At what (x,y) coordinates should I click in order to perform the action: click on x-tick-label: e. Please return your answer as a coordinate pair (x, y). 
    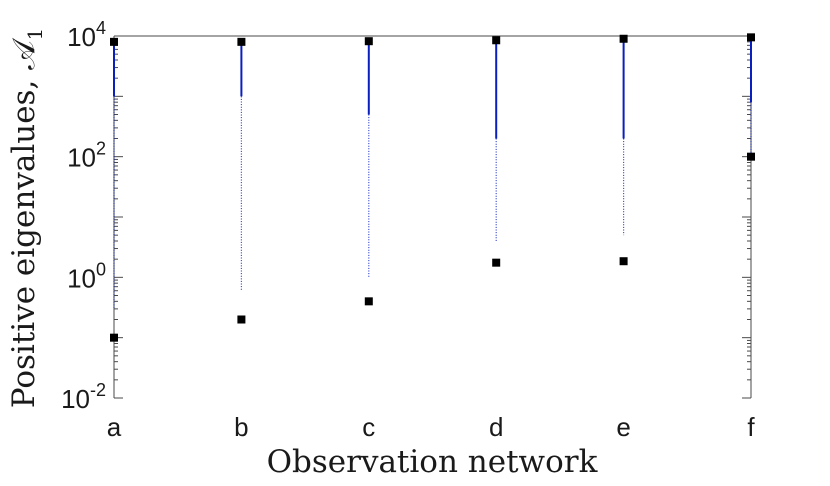
    Looking at the image, I should click on (623, 427).